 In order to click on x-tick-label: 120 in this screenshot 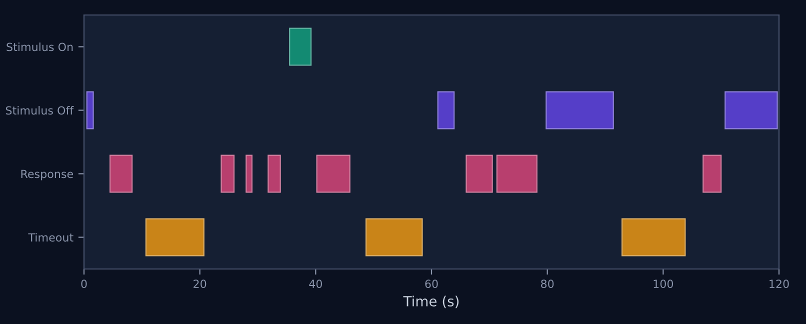, I will do `click(779, 284)`.